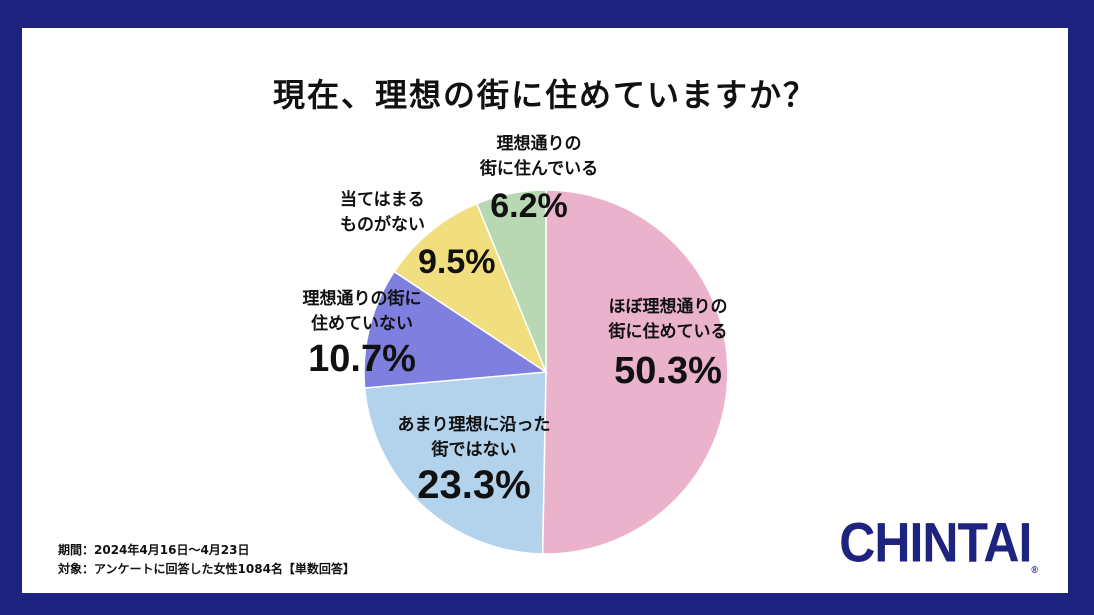 The height and width of the screenshot is (615, 1094). What do you see at coordinates (474, 450) in the screenshot?
I see `slice-name-line2: 街ではない` at bounding box center [474, 450].